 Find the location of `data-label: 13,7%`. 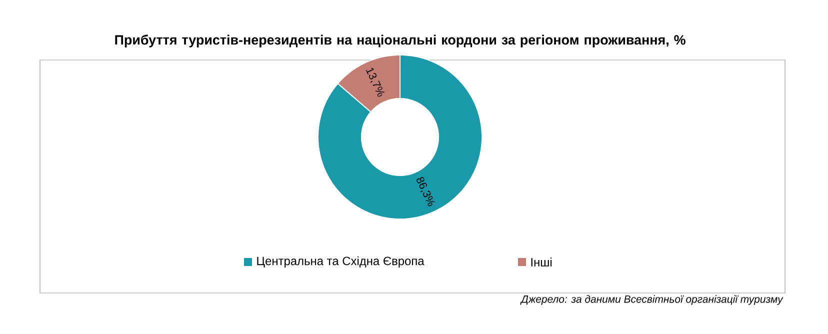

data-label: 13,7% is located at coordinates (375, 82).